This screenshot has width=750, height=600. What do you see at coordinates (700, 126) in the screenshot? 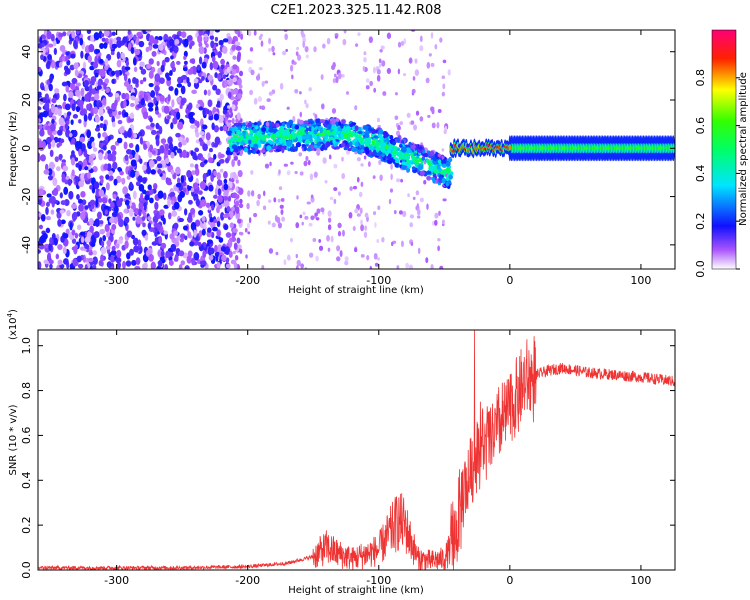
I see `colorbar-tick-label: 0.6` at bounding box center [700, 126].